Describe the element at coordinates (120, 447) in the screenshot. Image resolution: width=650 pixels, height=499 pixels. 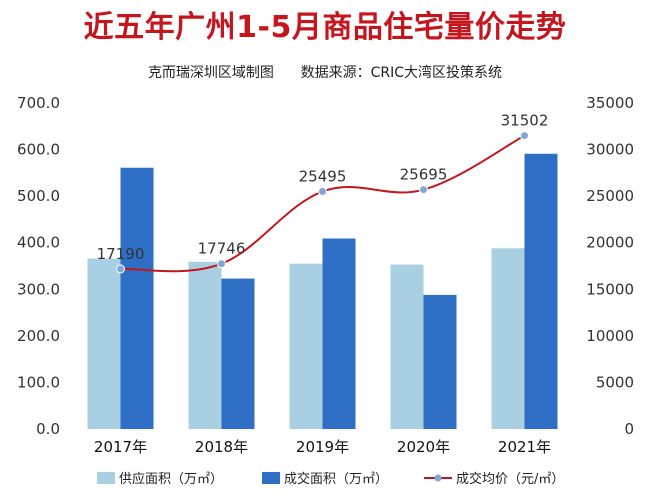
I see `x-tick-label: 2017年` at that location.